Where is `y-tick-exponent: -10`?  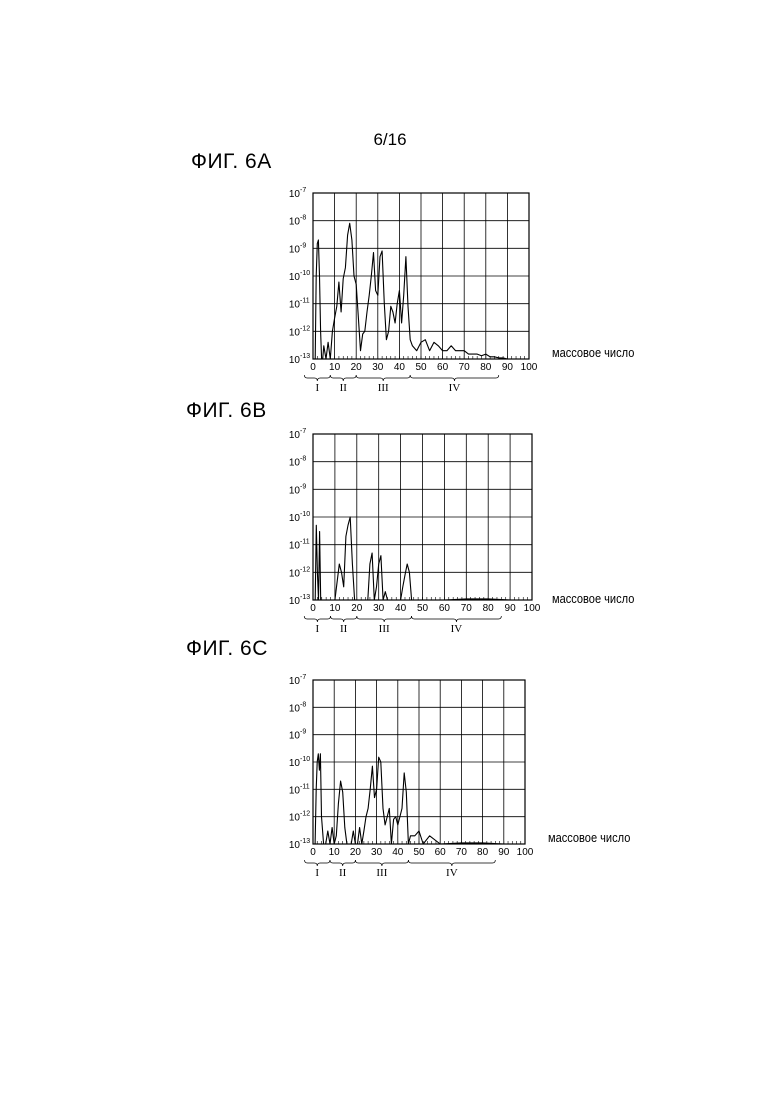
y-tick-exponent: -10 is located at coordinates (305, 759).